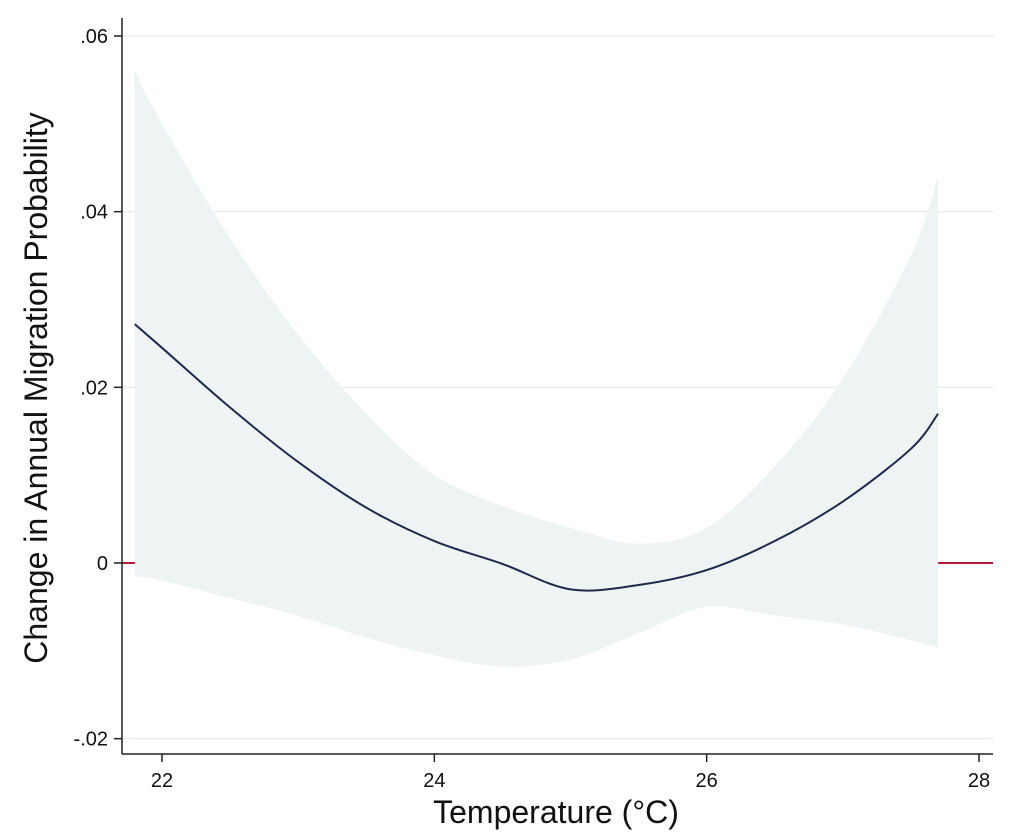 This screenshot has width=1015, height=836. I want to click on y-tick-label-3: .04, so click(94, 213).